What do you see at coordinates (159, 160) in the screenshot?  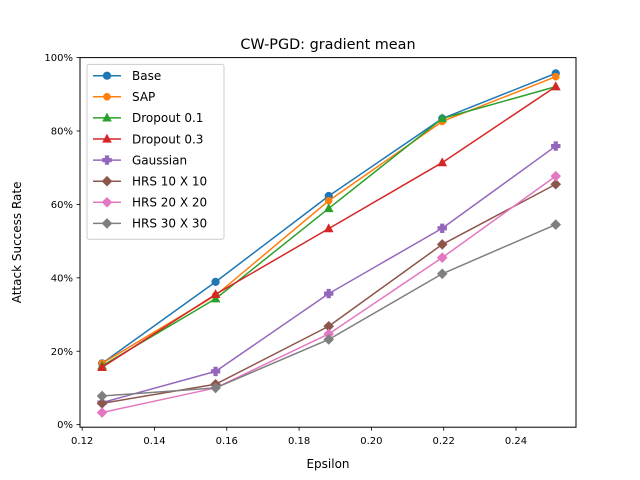 I see `legend-label-gaussian: Gaussian` at bounding box center [159, 160].